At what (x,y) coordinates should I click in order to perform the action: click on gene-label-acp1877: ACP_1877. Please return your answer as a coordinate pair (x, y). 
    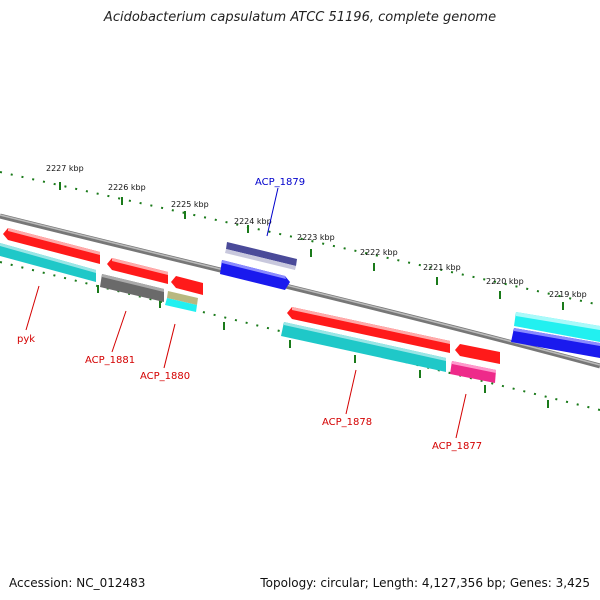
    Looking at the image, I should click on (457, 446).